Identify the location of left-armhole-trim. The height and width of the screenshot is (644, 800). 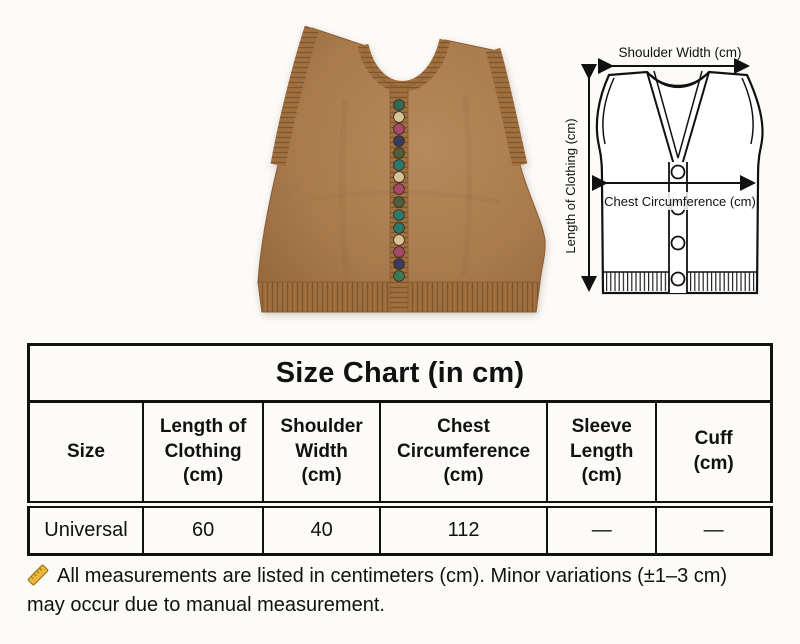
(295, 96).